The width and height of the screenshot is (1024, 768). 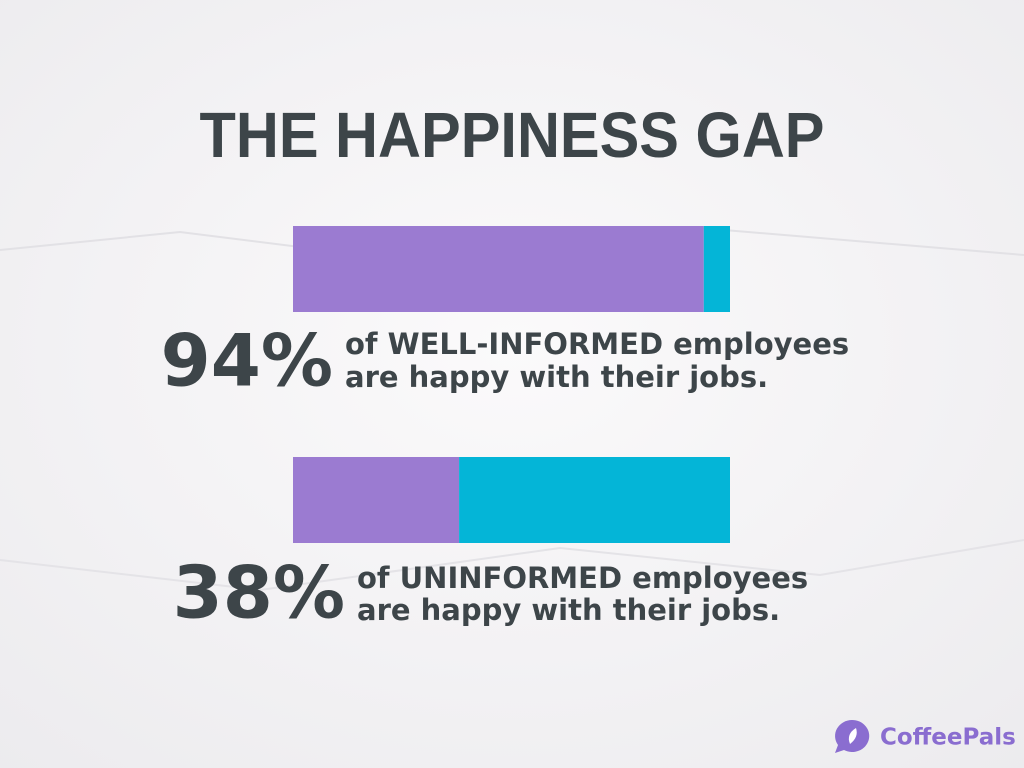 What do you see at coordinates (512, 135) in the screenshot?
I see `chart-title: THE HAPPINESS GAP` at bounding box center [512, 135].